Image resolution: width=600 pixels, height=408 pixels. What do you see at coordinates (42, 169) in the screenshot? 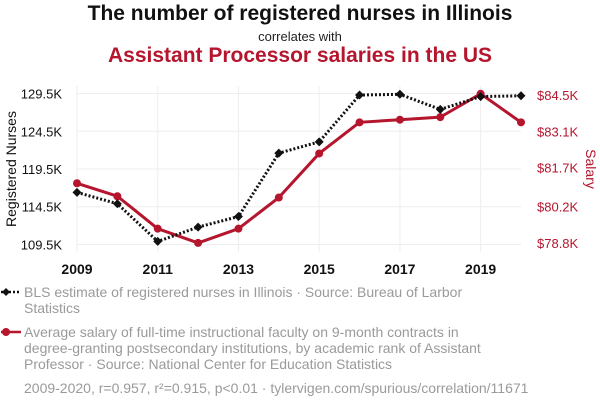
I see `y-tick-label-left: 119.5K` at bounding box center [42, 169].